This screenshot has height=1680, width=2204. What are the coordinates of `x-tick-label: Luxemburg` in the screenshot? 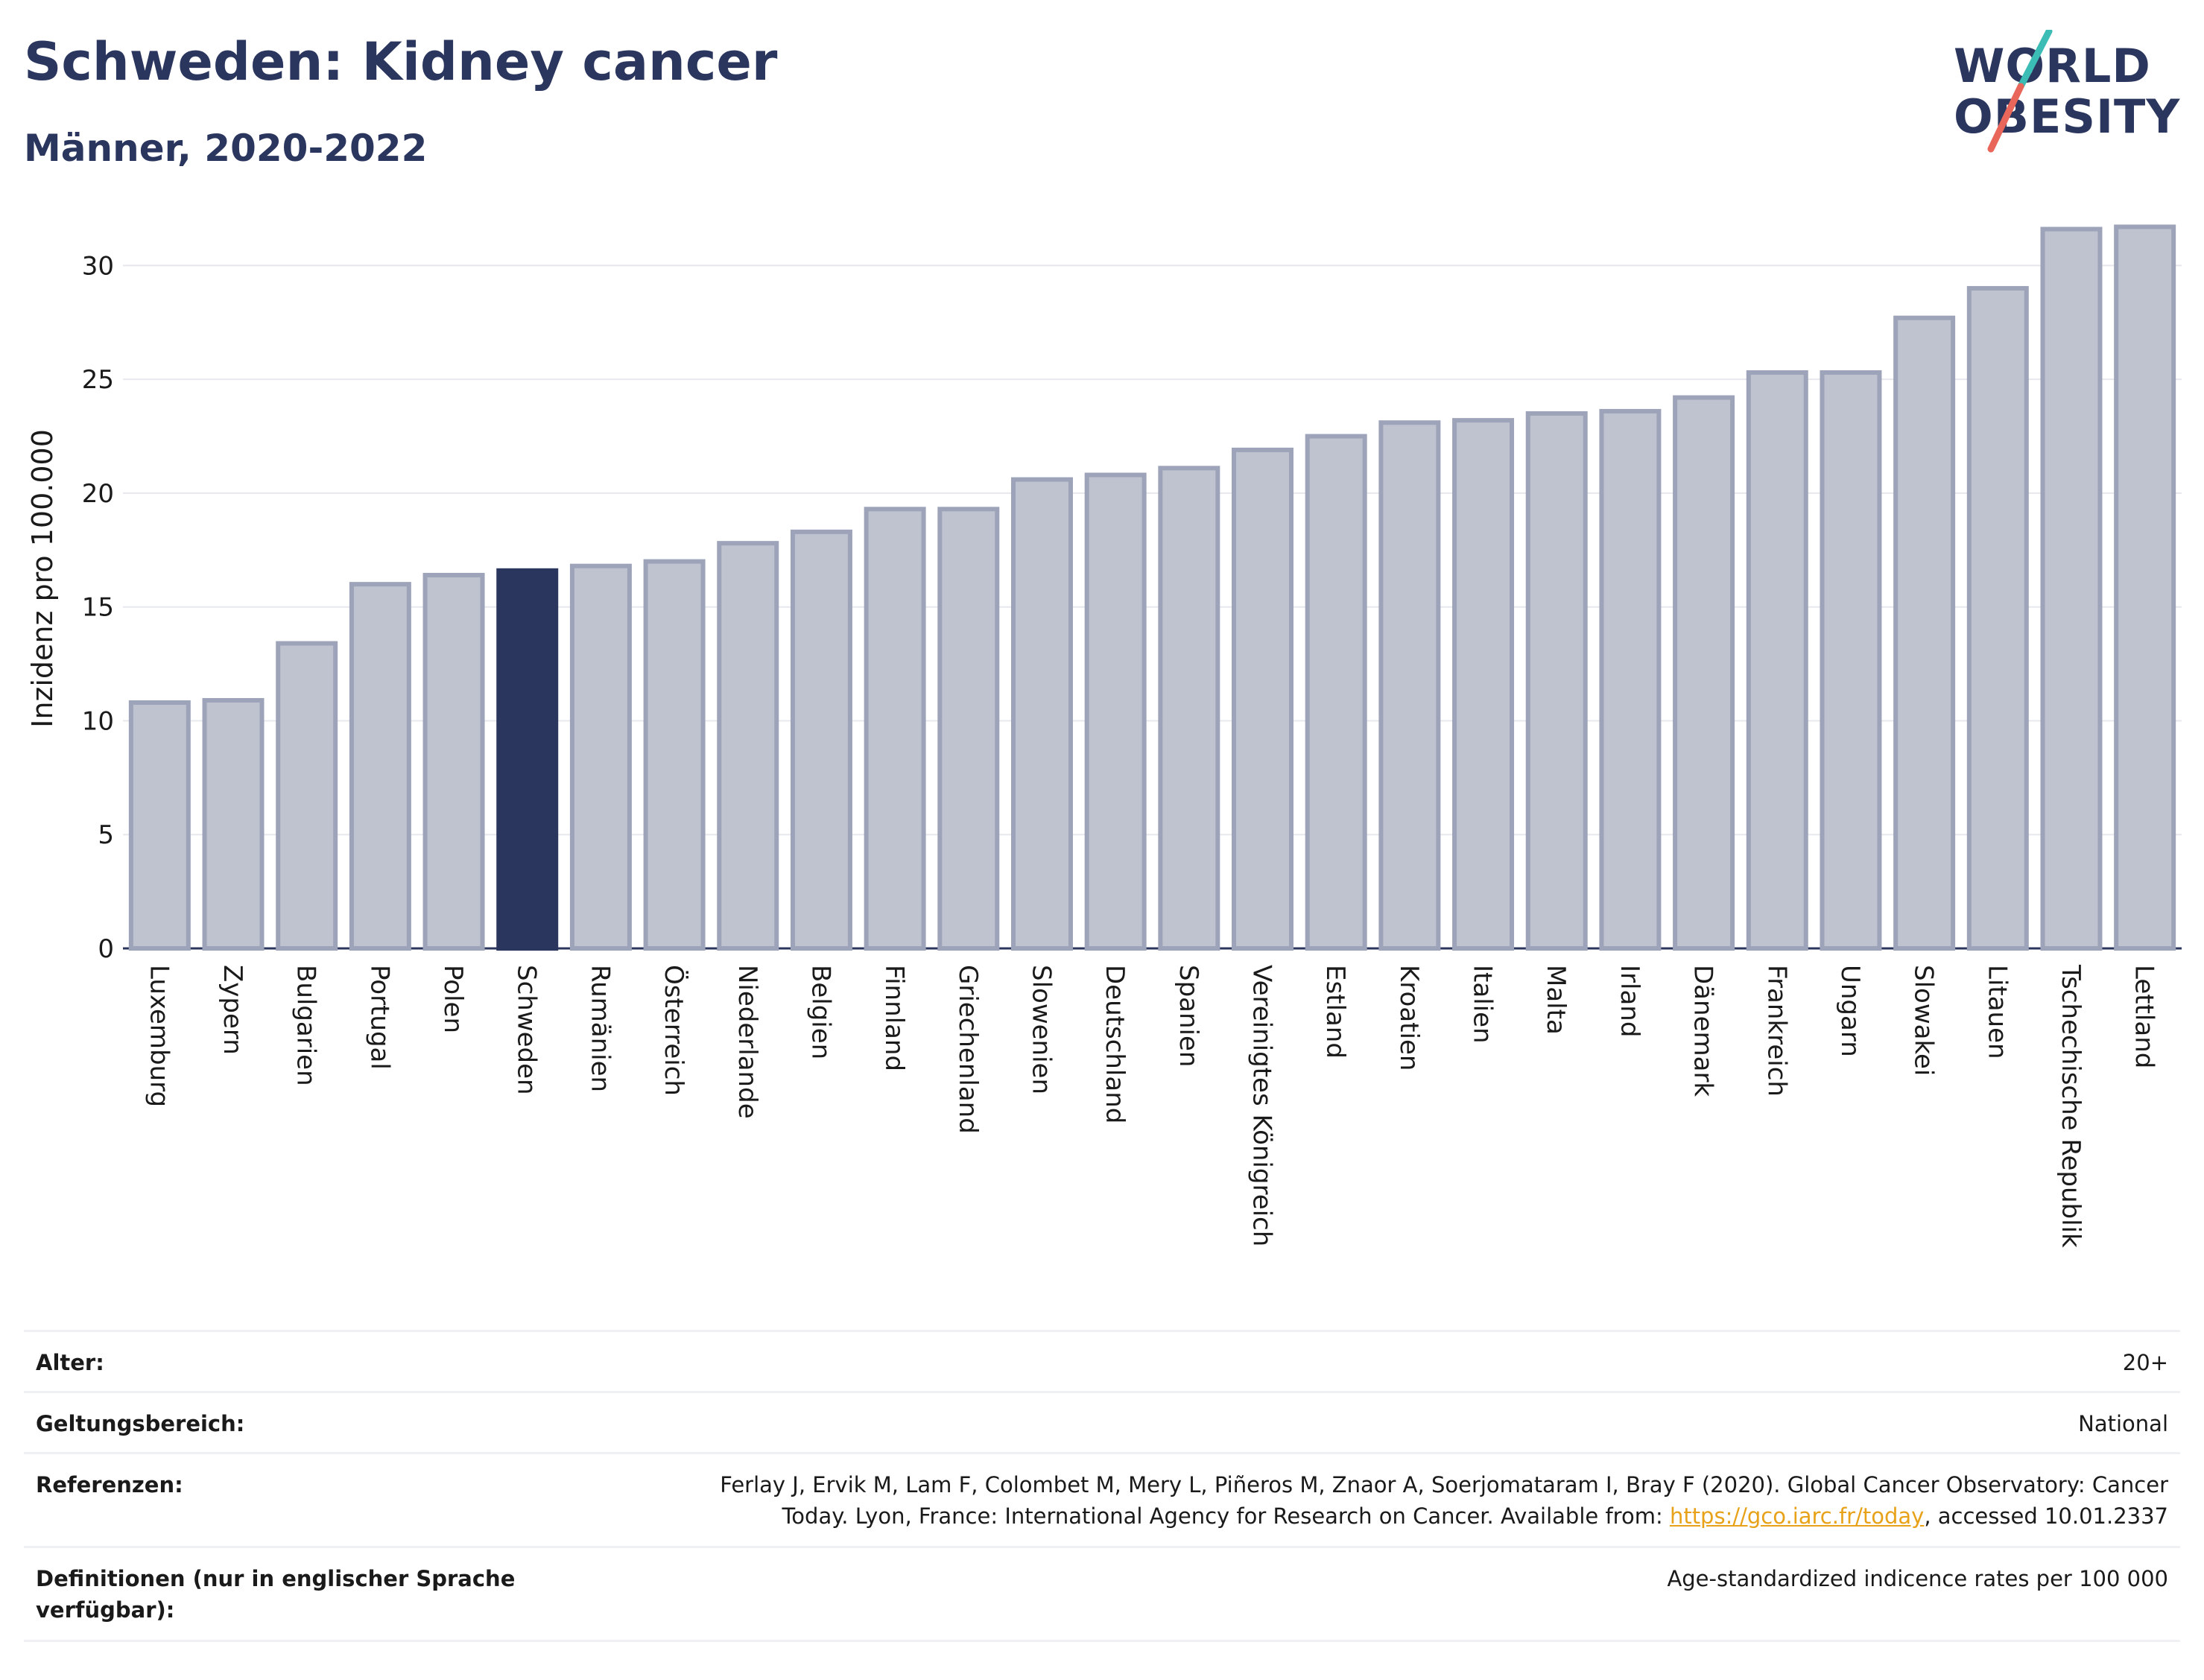 It's located at (159, 1036).